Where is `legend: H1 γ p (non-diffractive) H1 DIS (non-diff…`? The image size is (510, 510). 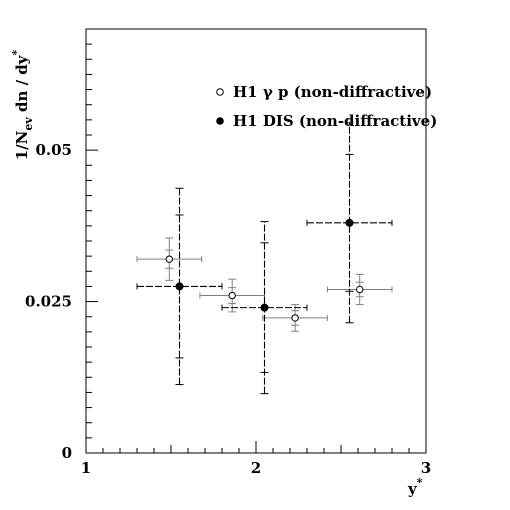 legend: H1 γ p (non-diffractive) H1 DIS (non-diff… is located at coordinates (326, 106).